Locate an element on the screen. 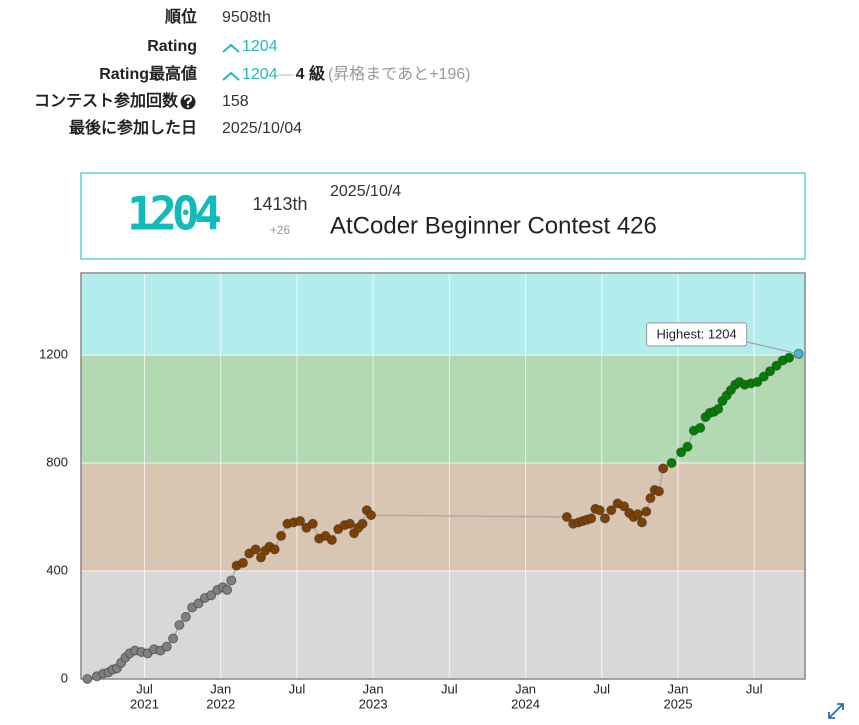 Image resolution: width=859 pixels, height=725 pixels. annotation: Highest: 1204 is located at coordinates (697, 333).